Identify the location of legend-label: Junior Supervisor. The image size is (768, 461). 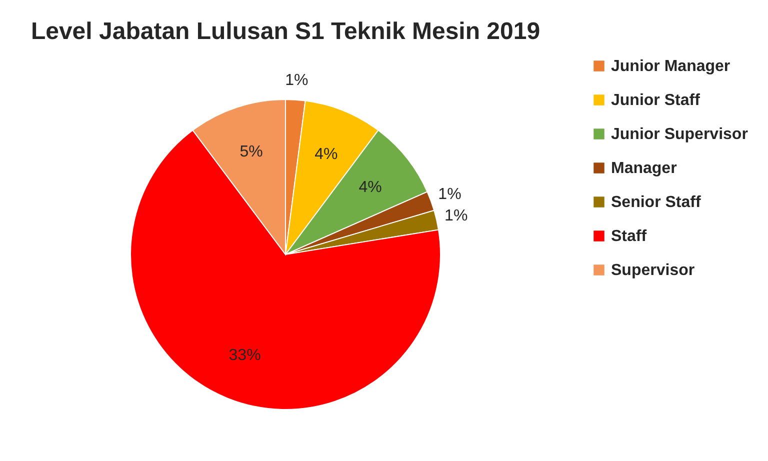
(679, 134).